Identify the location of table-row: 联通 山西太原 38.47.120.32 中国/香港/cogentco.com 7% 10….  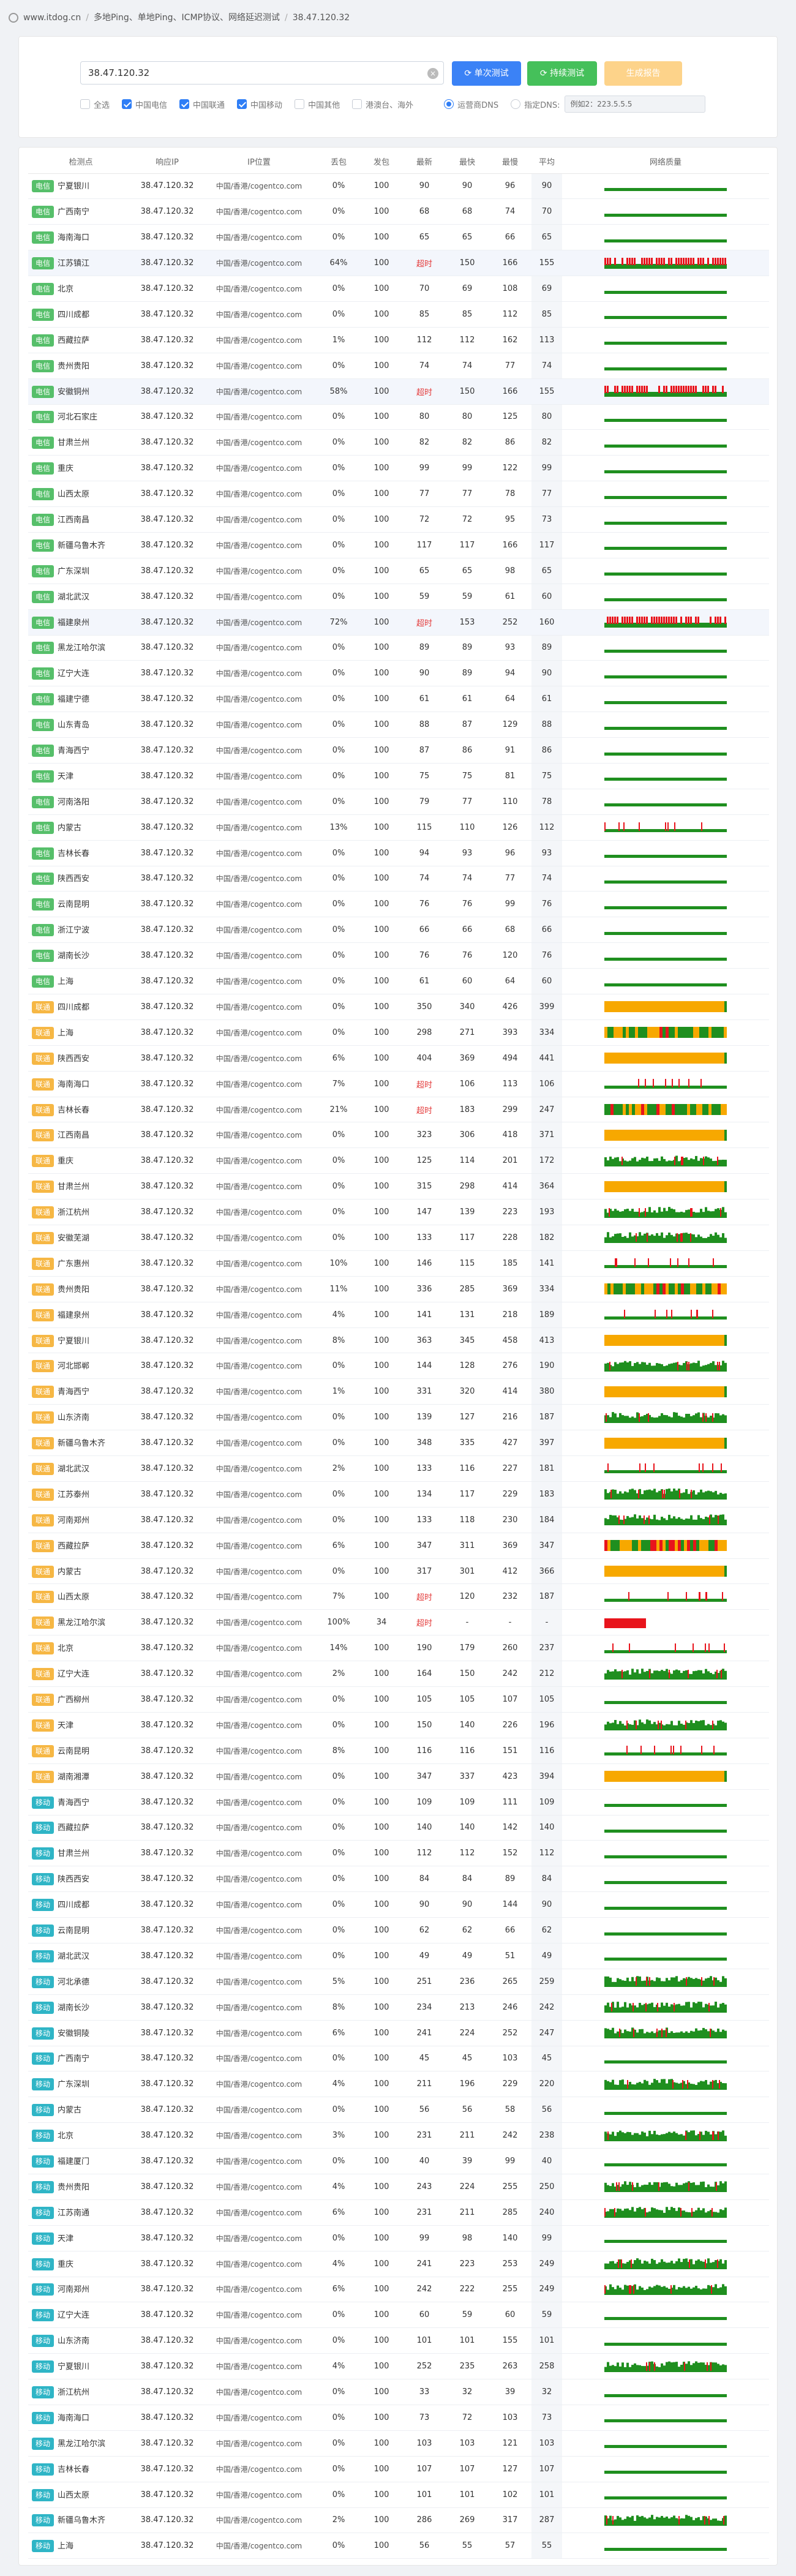
(399, 1596).